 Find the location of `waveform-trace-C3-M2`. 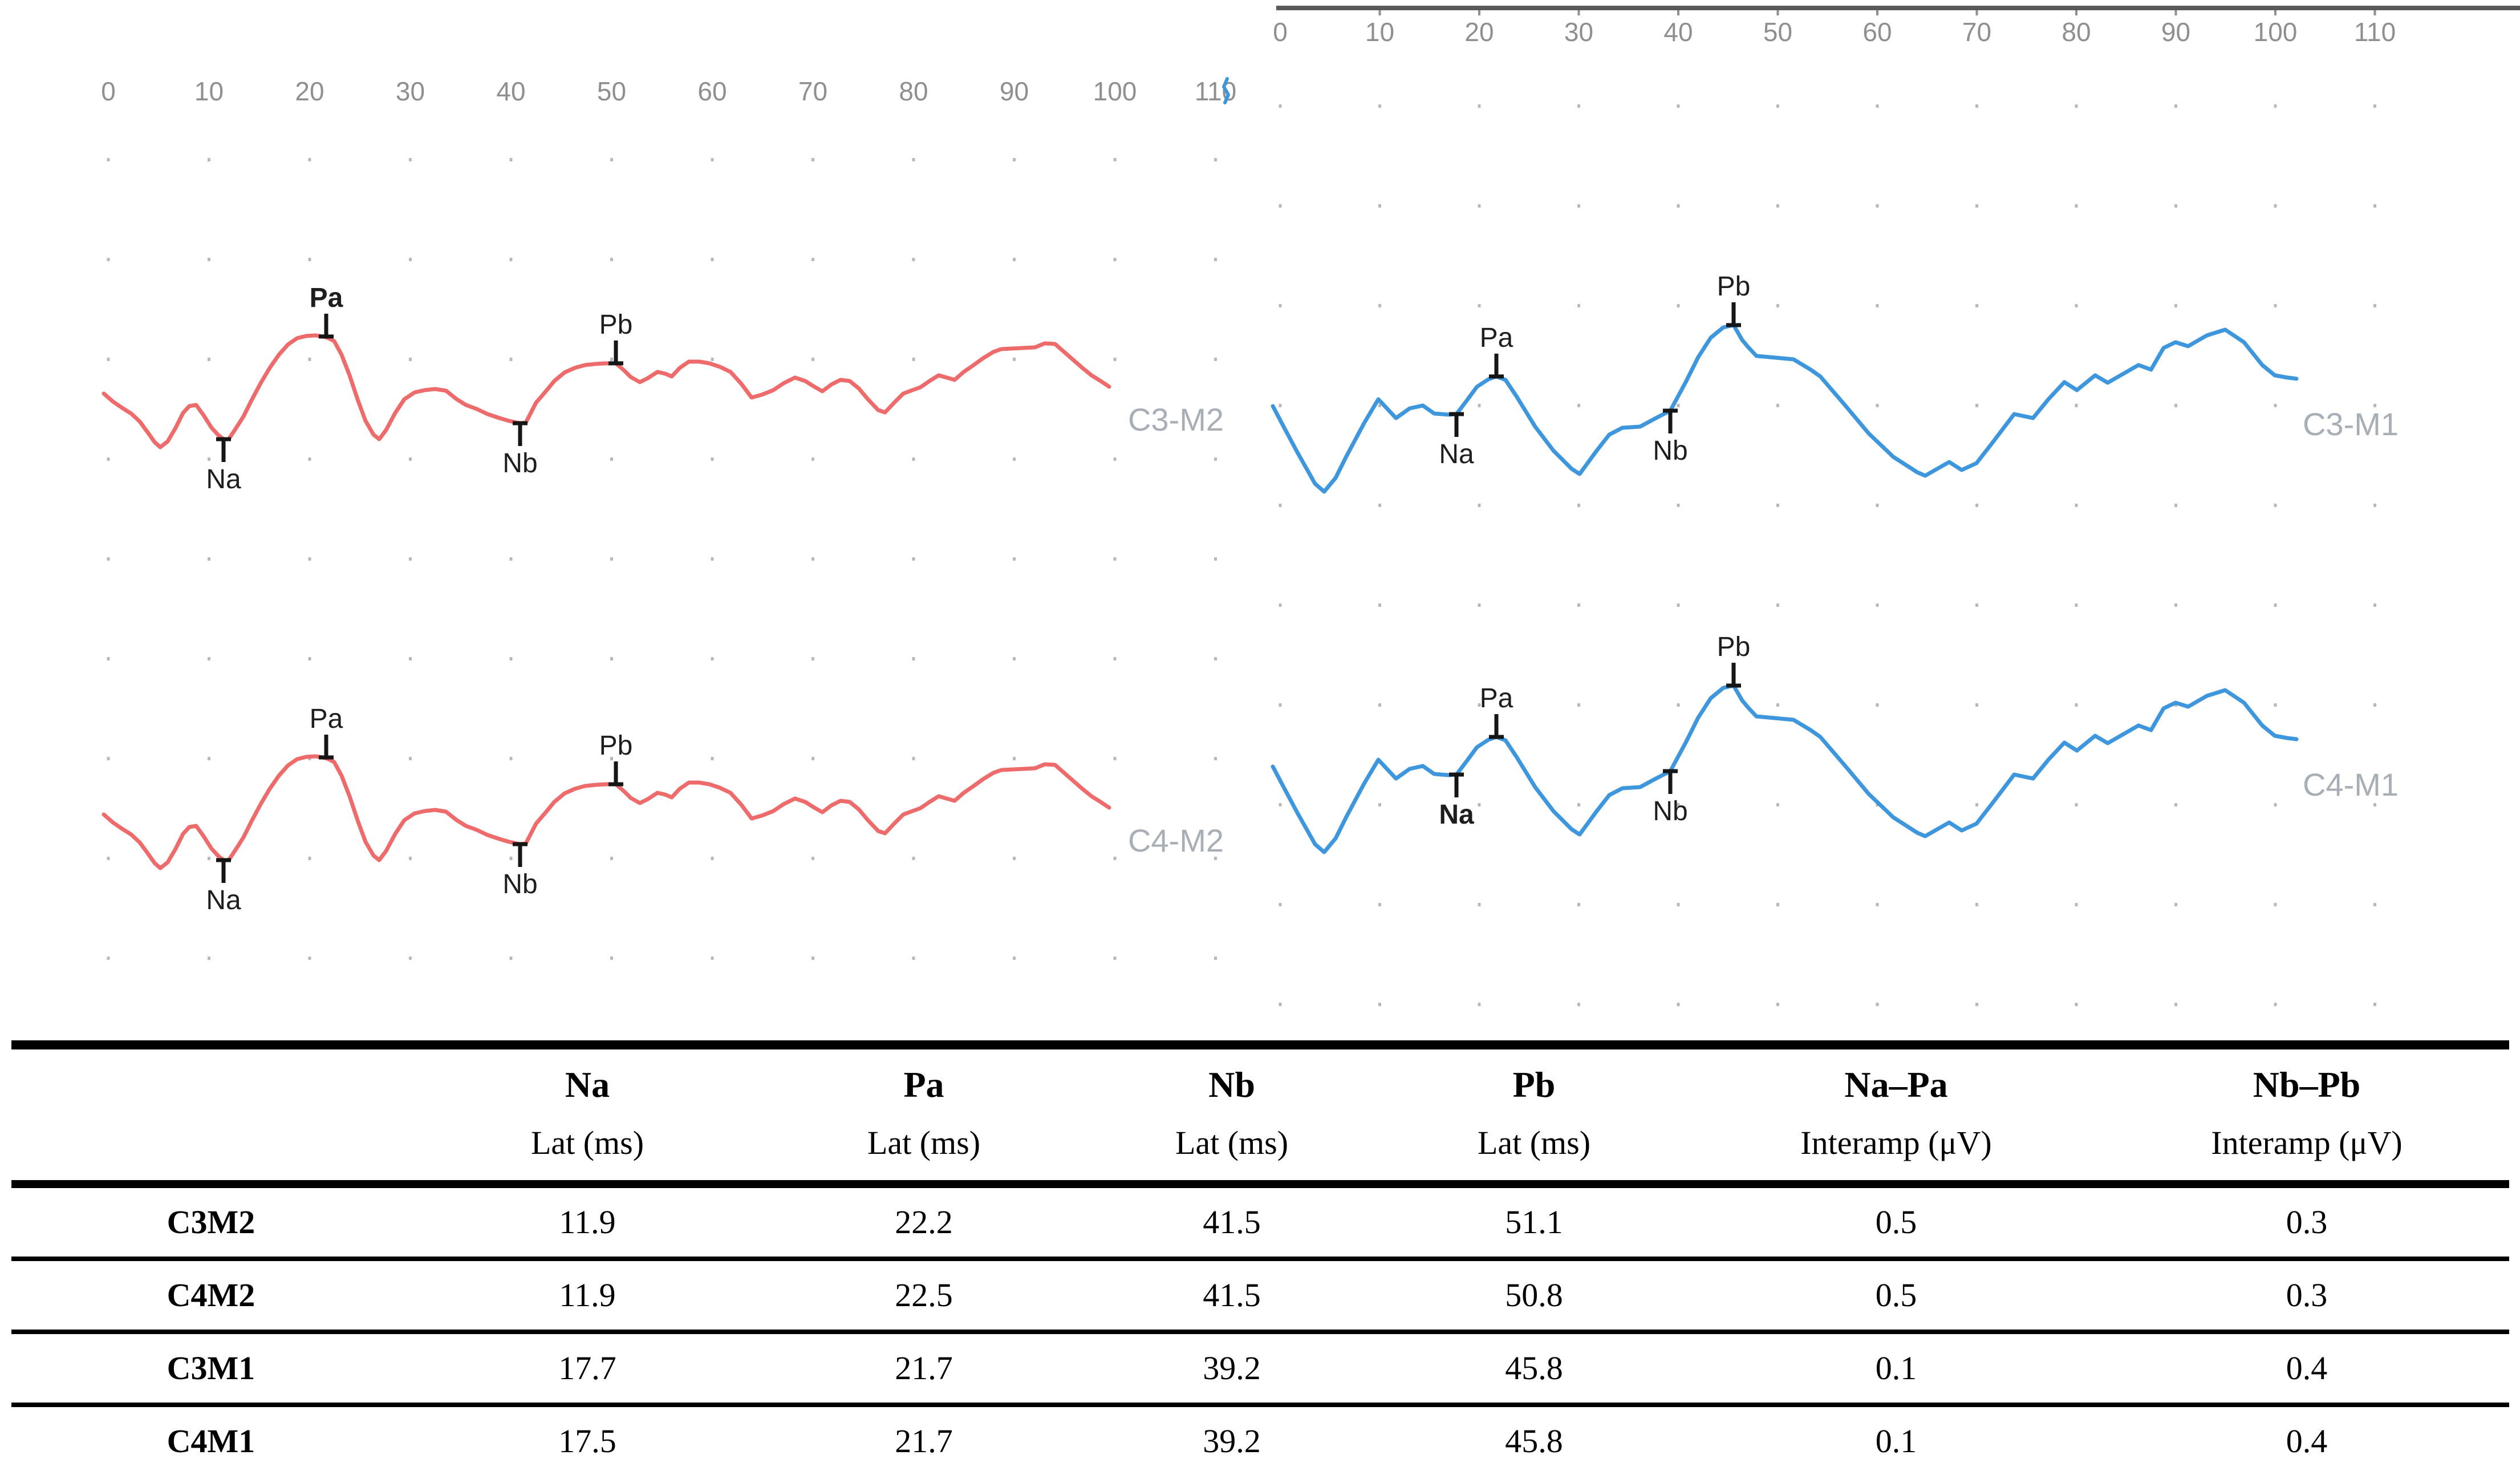

waveform-trace-C3-M2 is located at coordinates (606, 391).